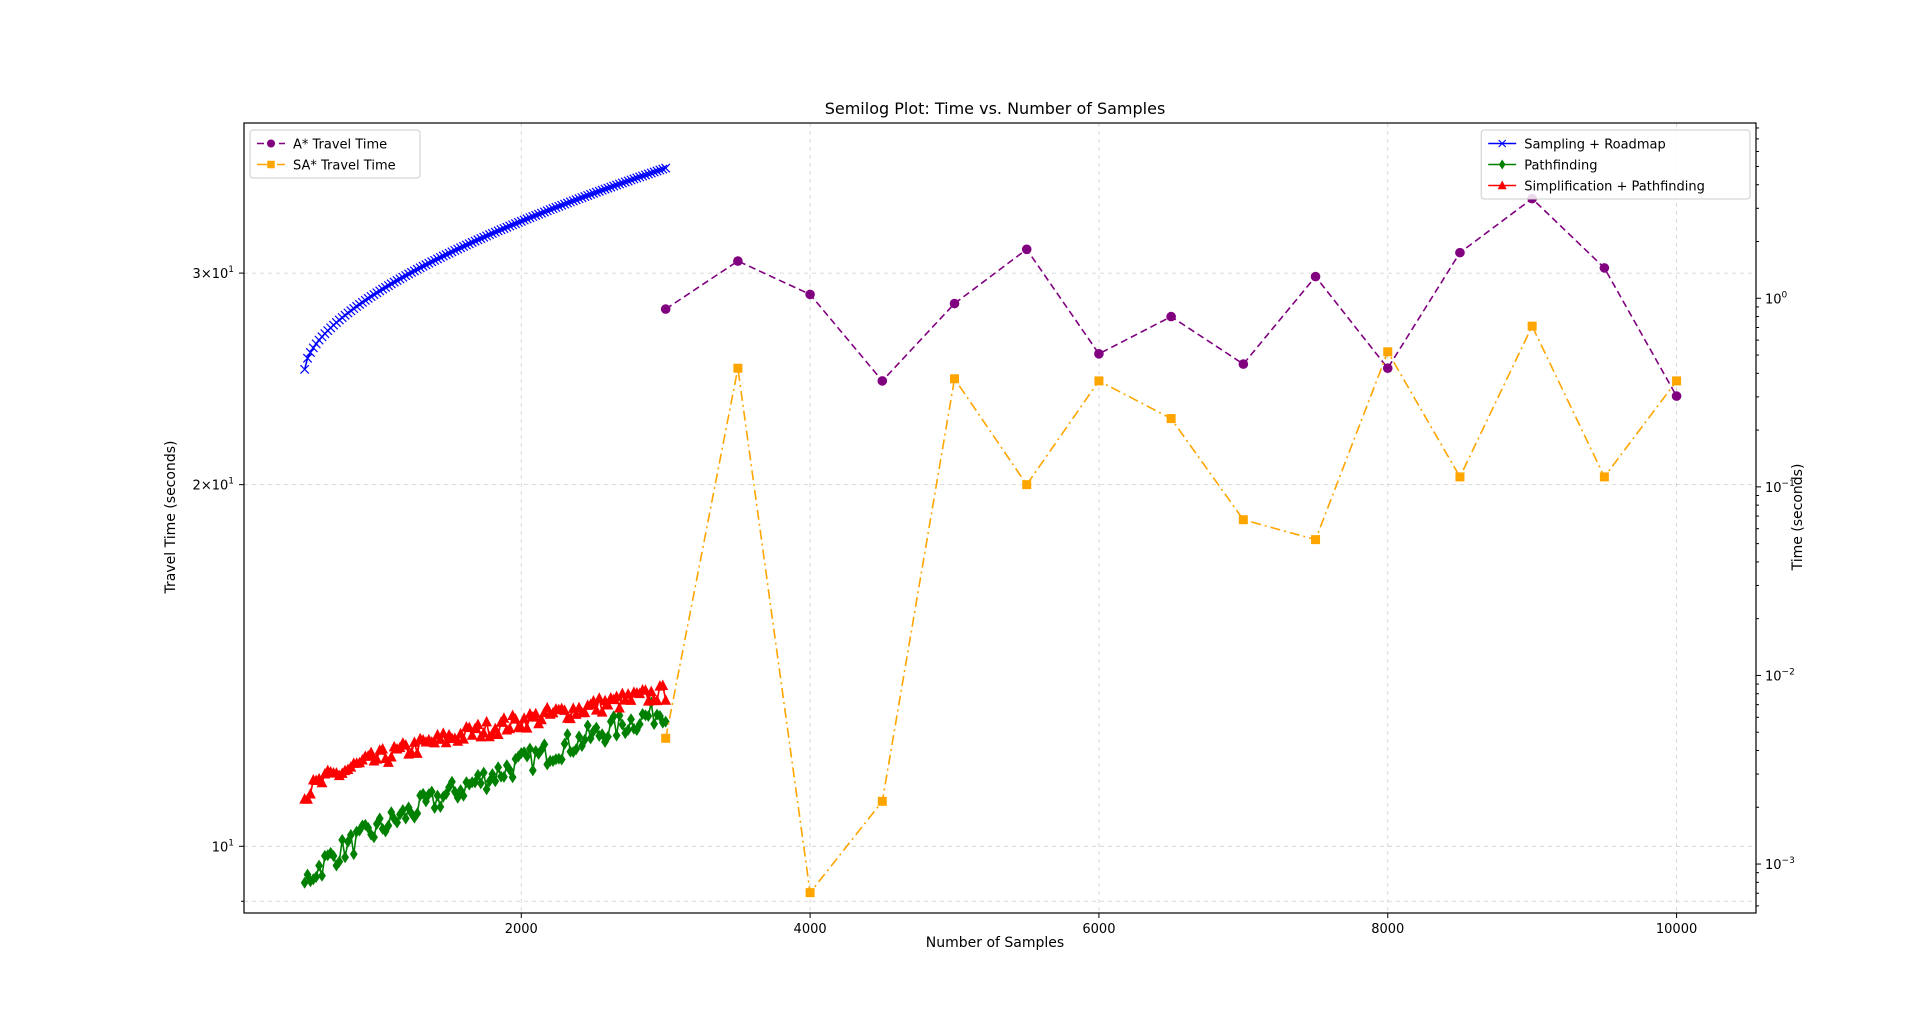 The width and height of the screenshot is (1927, 1014). I want to click on legend-label: Pathfinding, so click(1560, 166).